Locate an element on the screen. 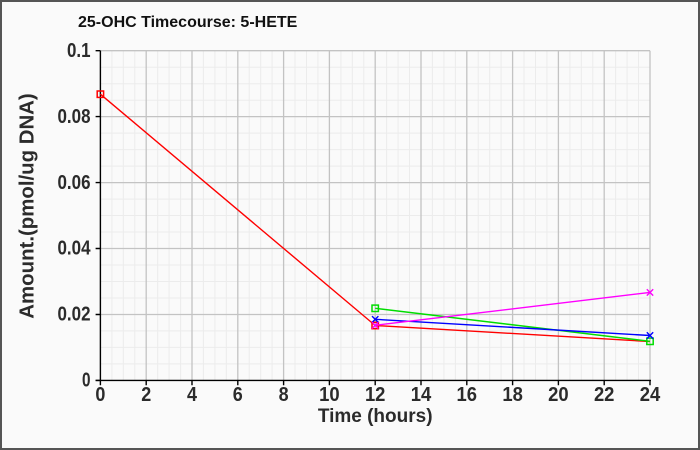 This screenshot has height=450, width=700. svg-text: 8 is located at coordinates (284, 395).